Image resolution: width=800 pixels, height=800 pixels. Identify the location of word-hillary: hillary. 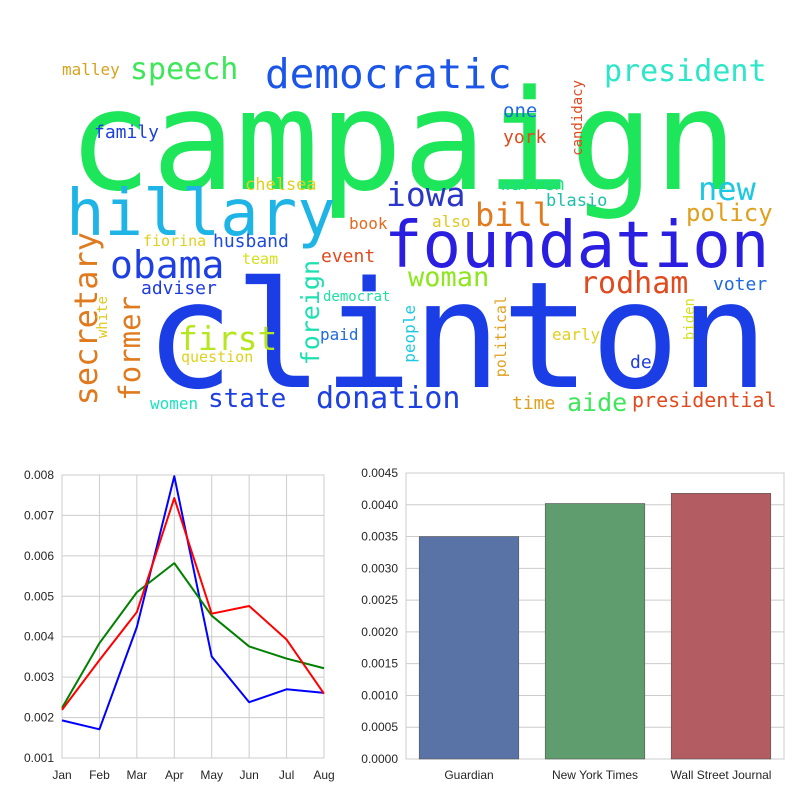
(201, 214).